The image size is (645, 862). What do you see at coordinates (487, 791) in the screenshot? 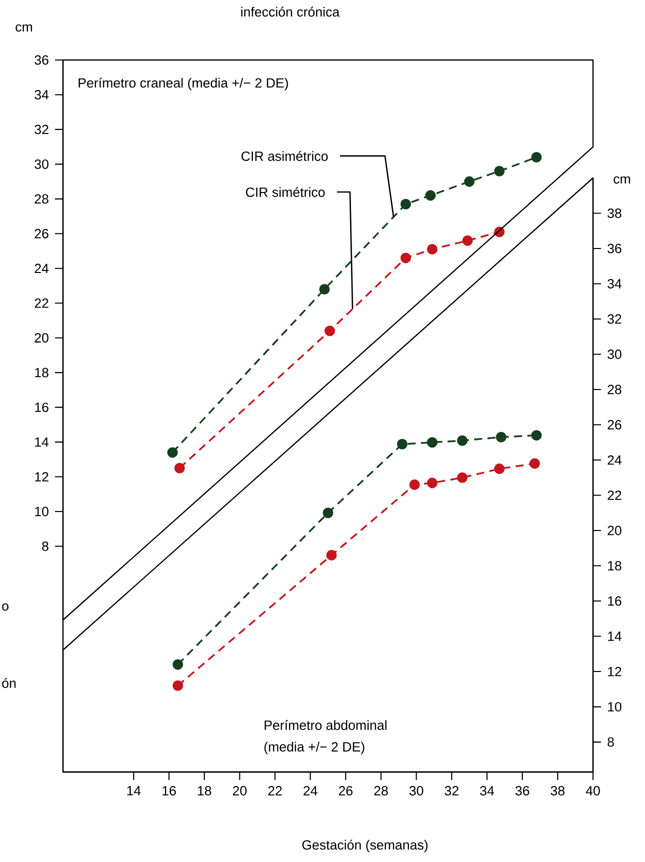
I see `x-tick-label: 34` at bounding box center [487, 791].